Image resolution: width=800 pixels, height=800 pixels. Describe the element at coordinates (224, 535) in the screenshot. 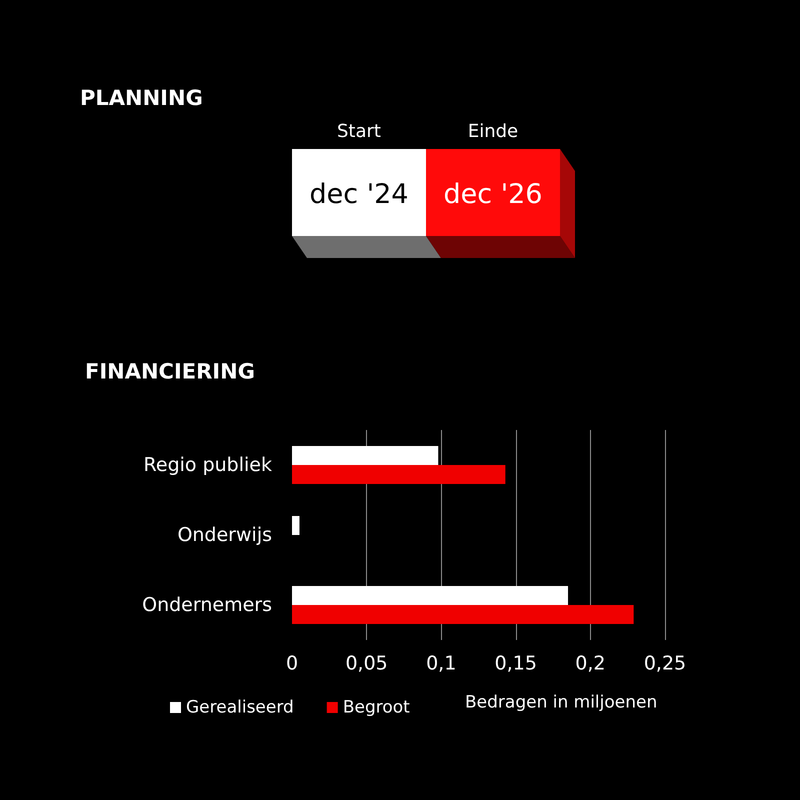

I see `y-tick-label: Onderwijs` at that location.